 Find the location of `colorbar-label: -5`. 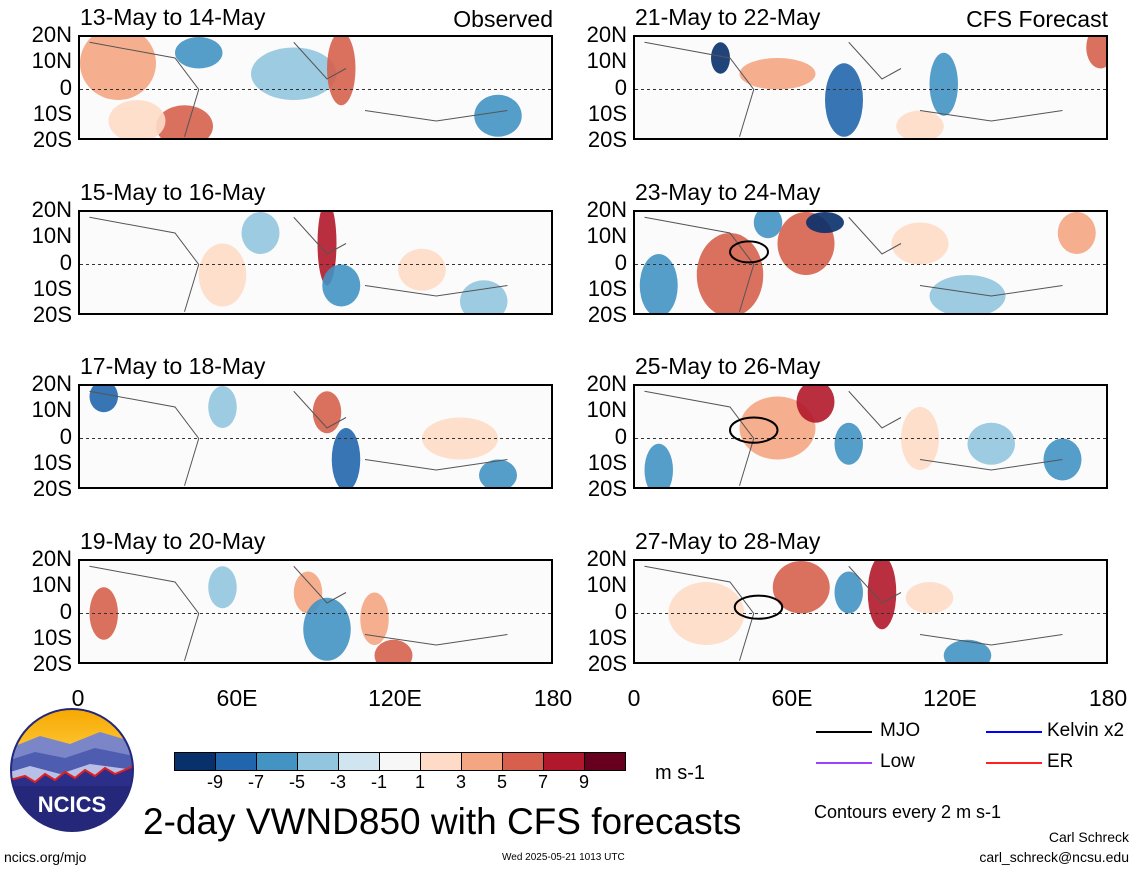

colorbar-label: -5 is located at coordinates (296, 782).